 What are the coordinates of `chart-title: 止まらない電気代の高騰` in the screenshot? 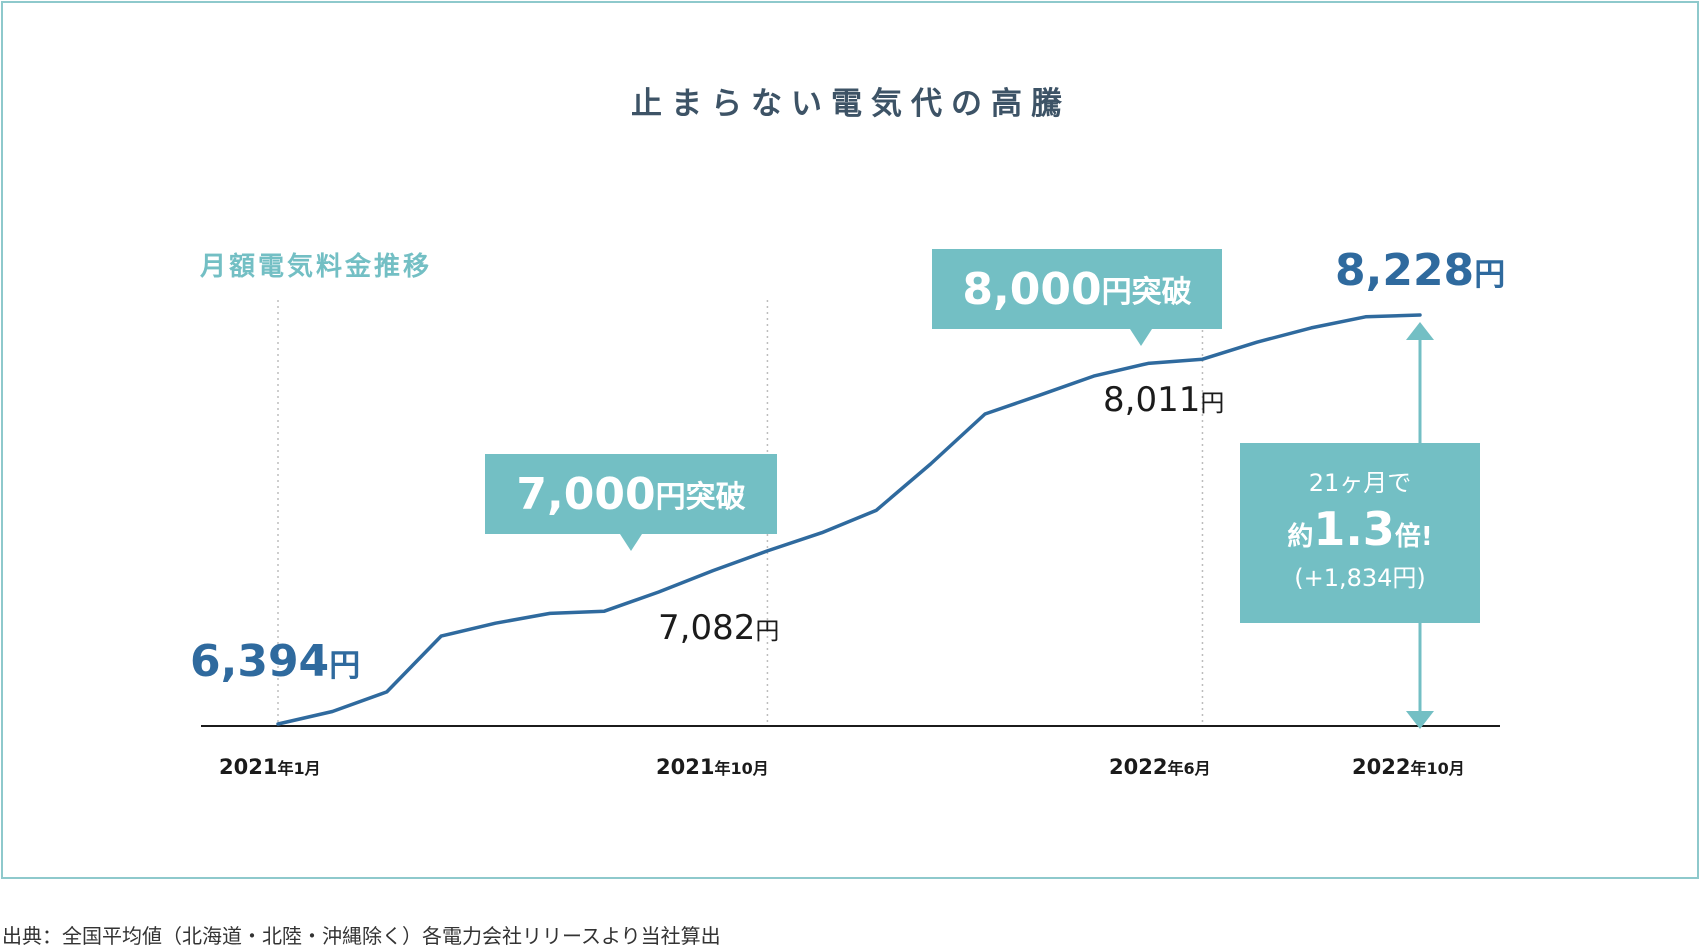 It's located at (851, 104).